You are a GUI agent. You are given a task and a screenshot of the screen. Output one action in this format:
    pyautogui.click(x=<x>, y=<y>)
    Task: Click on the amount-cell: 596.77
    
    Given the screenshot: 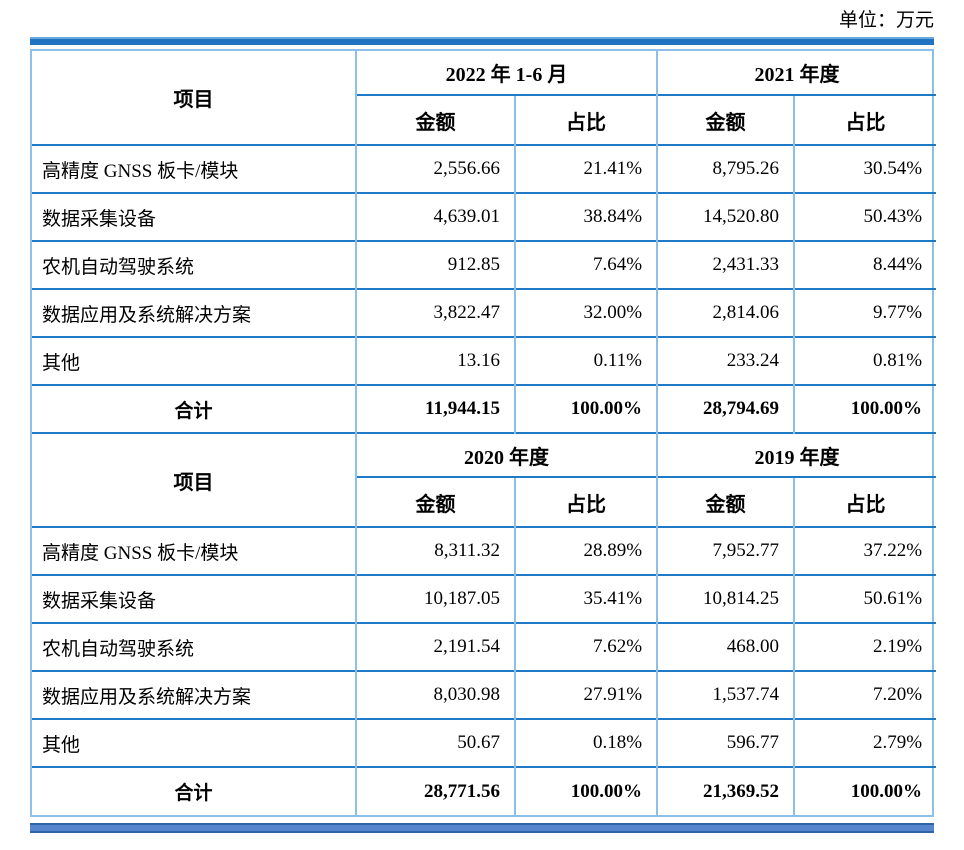 What is the action you would take?
    pyautogui.click(x=725, y=742)
    